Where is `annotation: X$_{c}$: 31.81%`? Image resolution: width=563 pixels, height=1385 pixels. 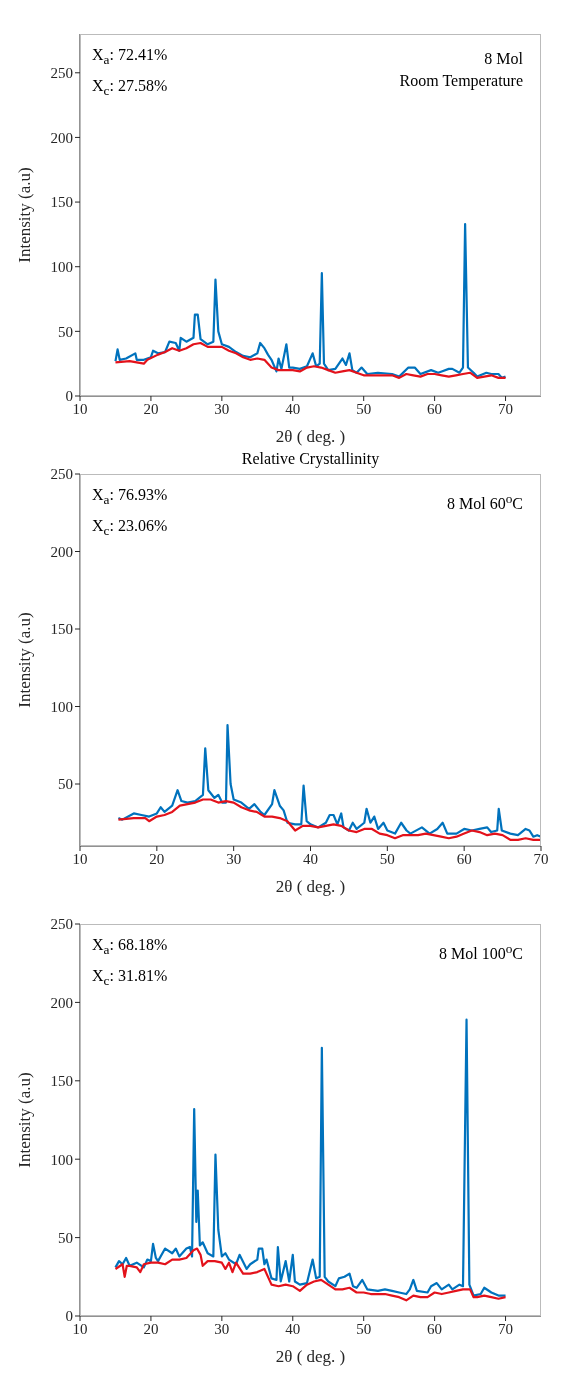 annotation: X$_{c}$: 31.81% is located at coordinates (130, 978).